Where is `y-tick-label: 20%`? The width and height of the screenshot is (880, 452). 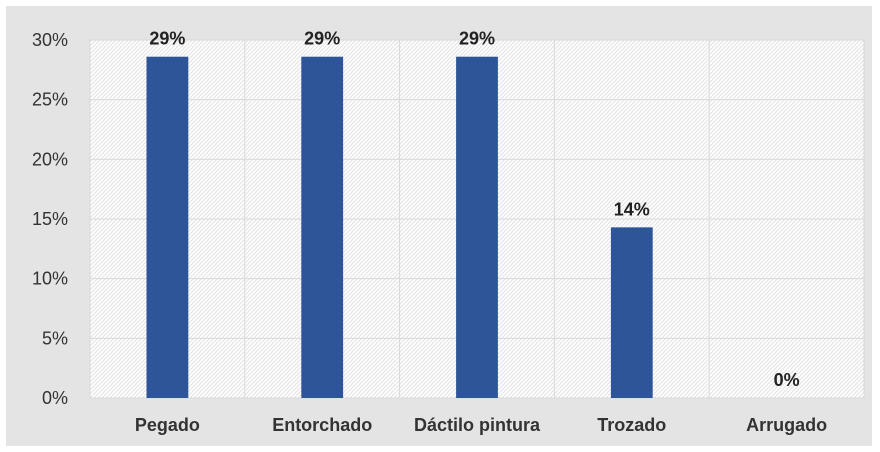 y-tick-label: 20% is located at coordinates (50, 159).